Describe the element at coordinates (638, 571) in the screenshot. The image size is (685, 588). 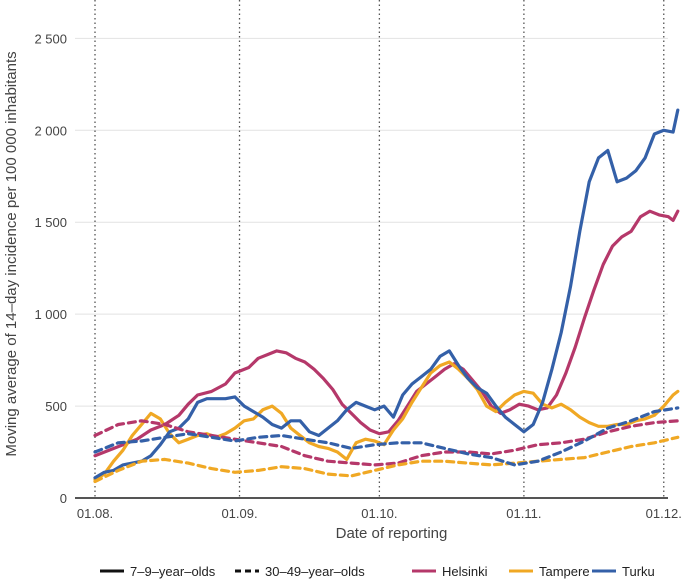
I see `legend-label: Turku` at that location.